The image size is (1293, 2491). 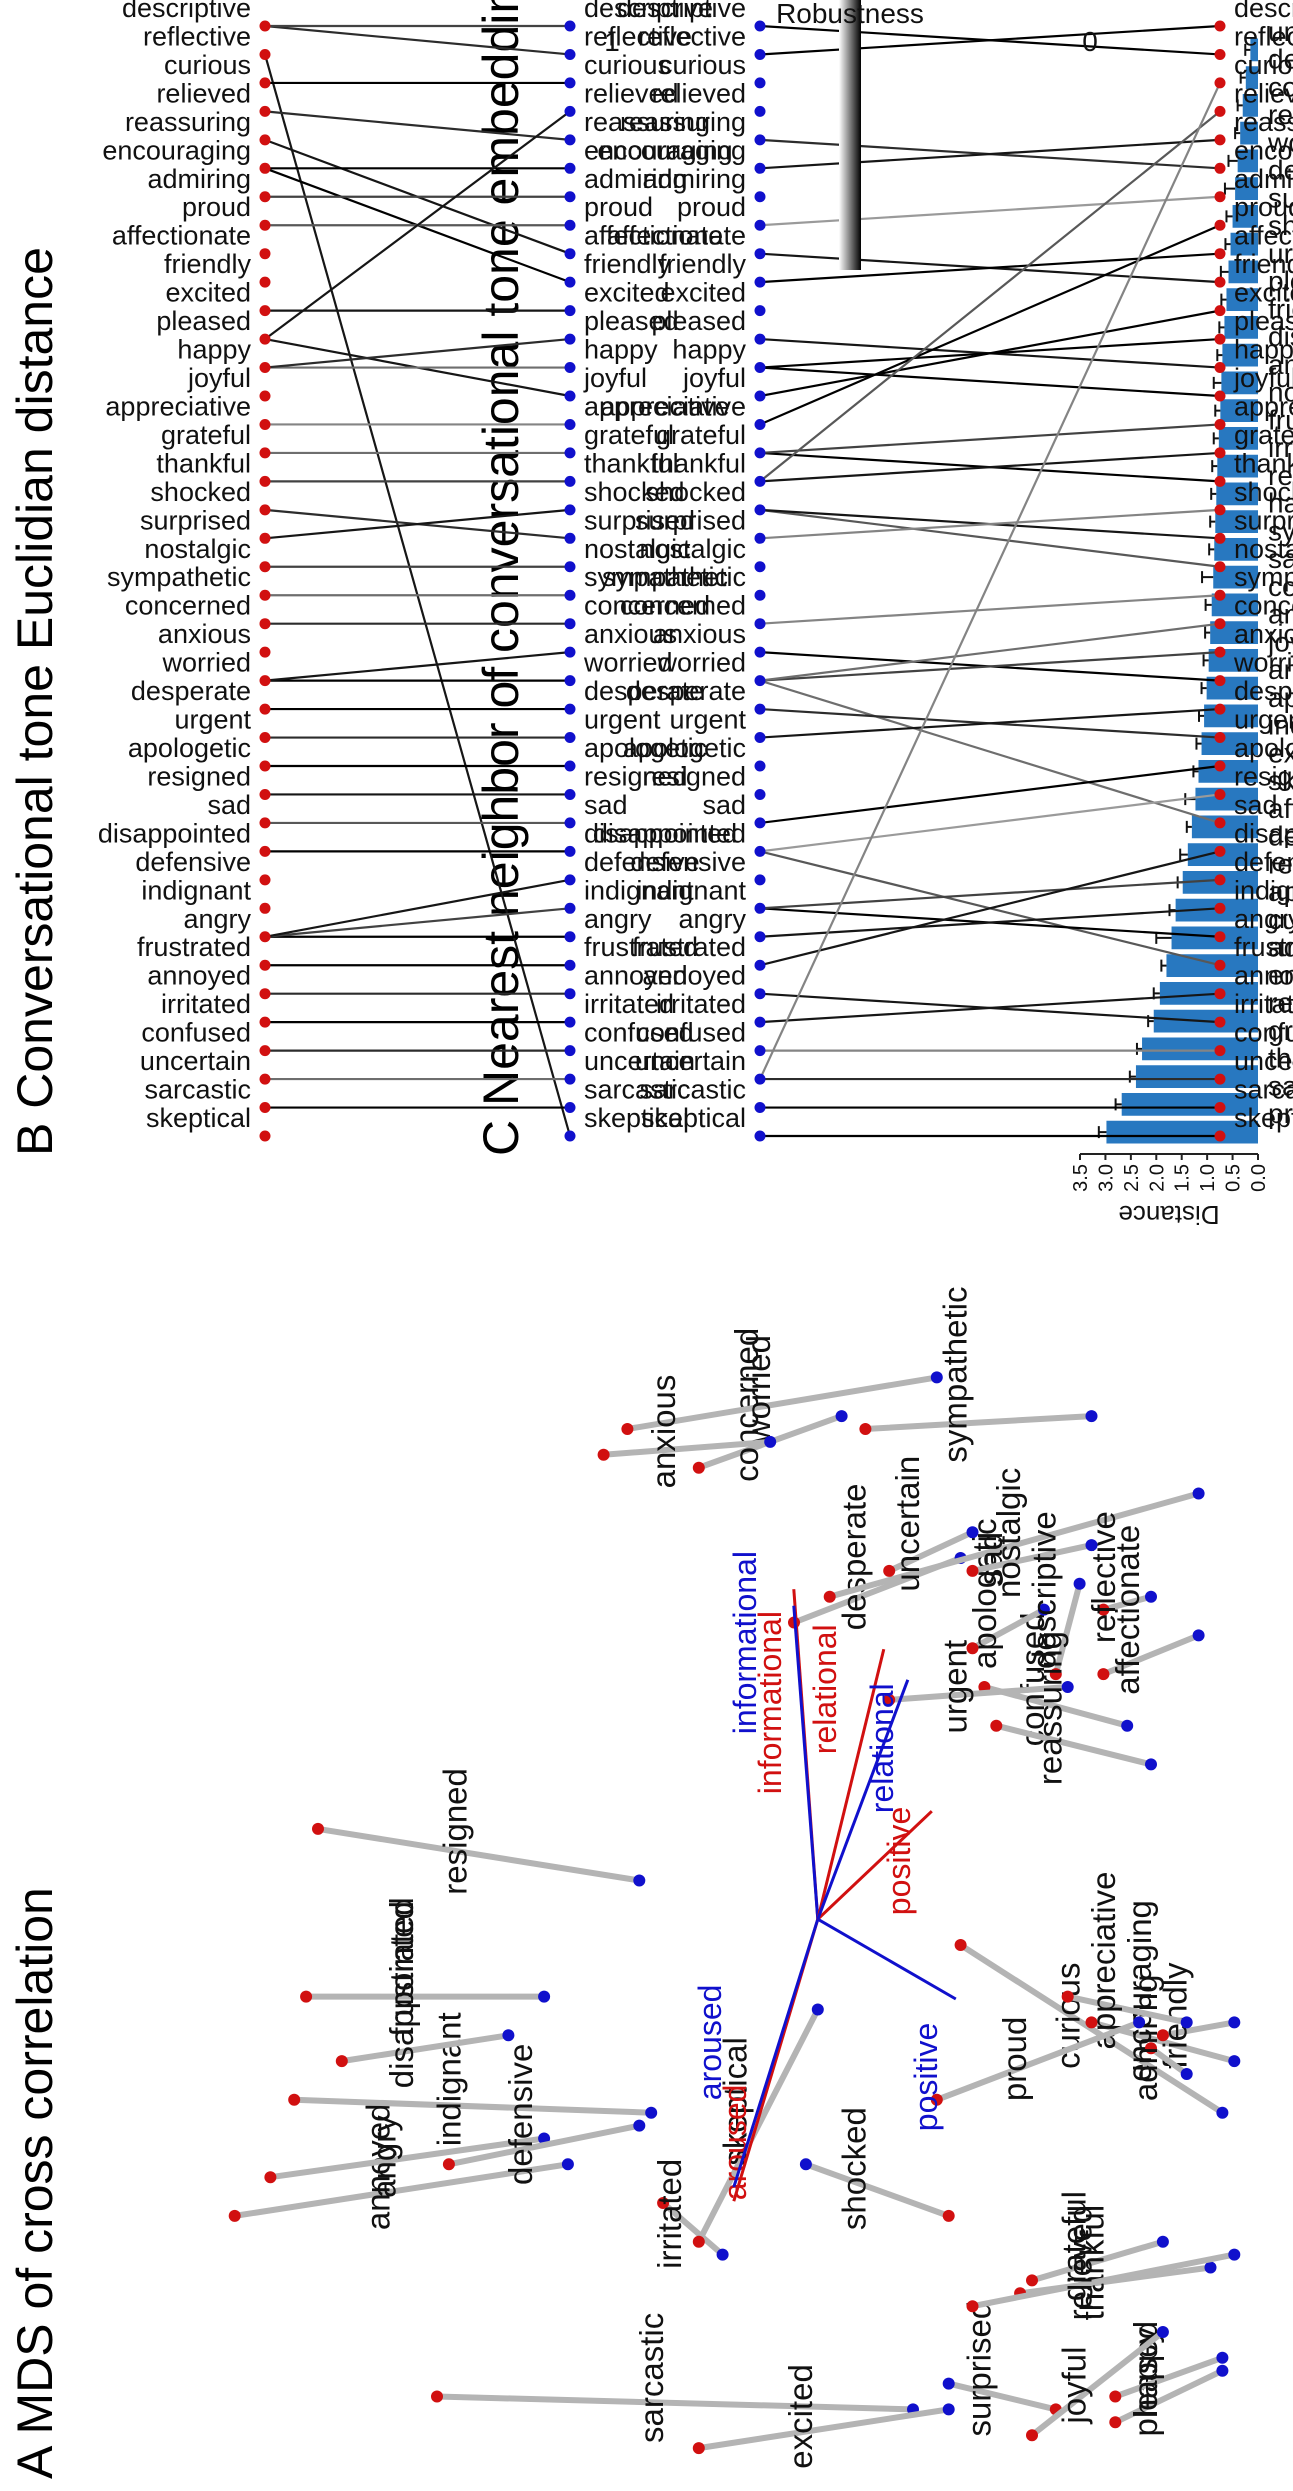 What do you see at coordinates (648, 11) in the screenshot?
I see `nn-tone-label: descriptive` at bounding box center [648, 11].